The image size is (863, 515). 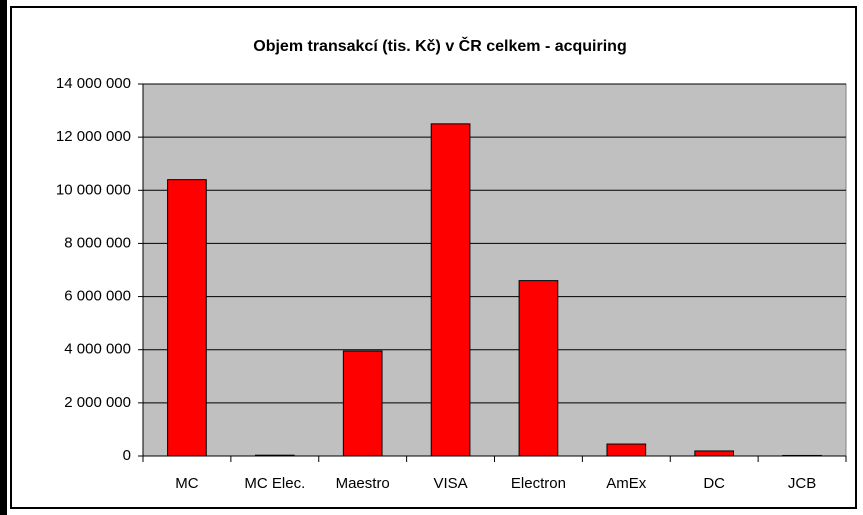 What do you see at coordinates (714, 483) in the screenshot?
I see `x-tick-label: DC` at bounding box center [714, 483].